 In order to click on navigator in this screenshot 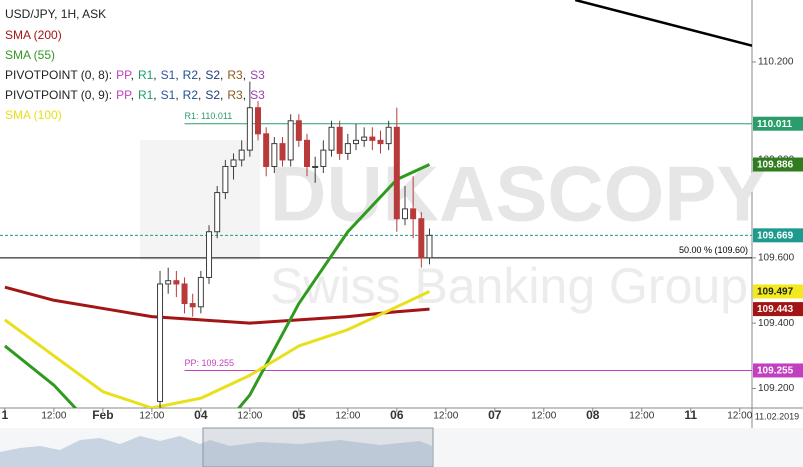, I will do `click(401, 447)`.